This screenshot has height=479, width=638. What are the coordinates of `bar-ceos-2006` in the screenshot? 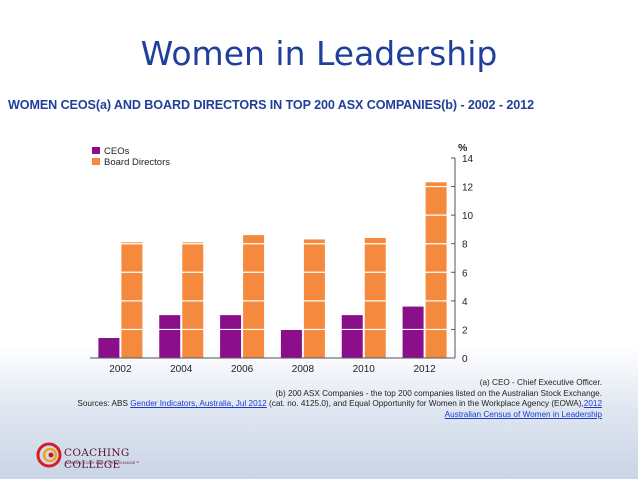 It's located at (231, 336).